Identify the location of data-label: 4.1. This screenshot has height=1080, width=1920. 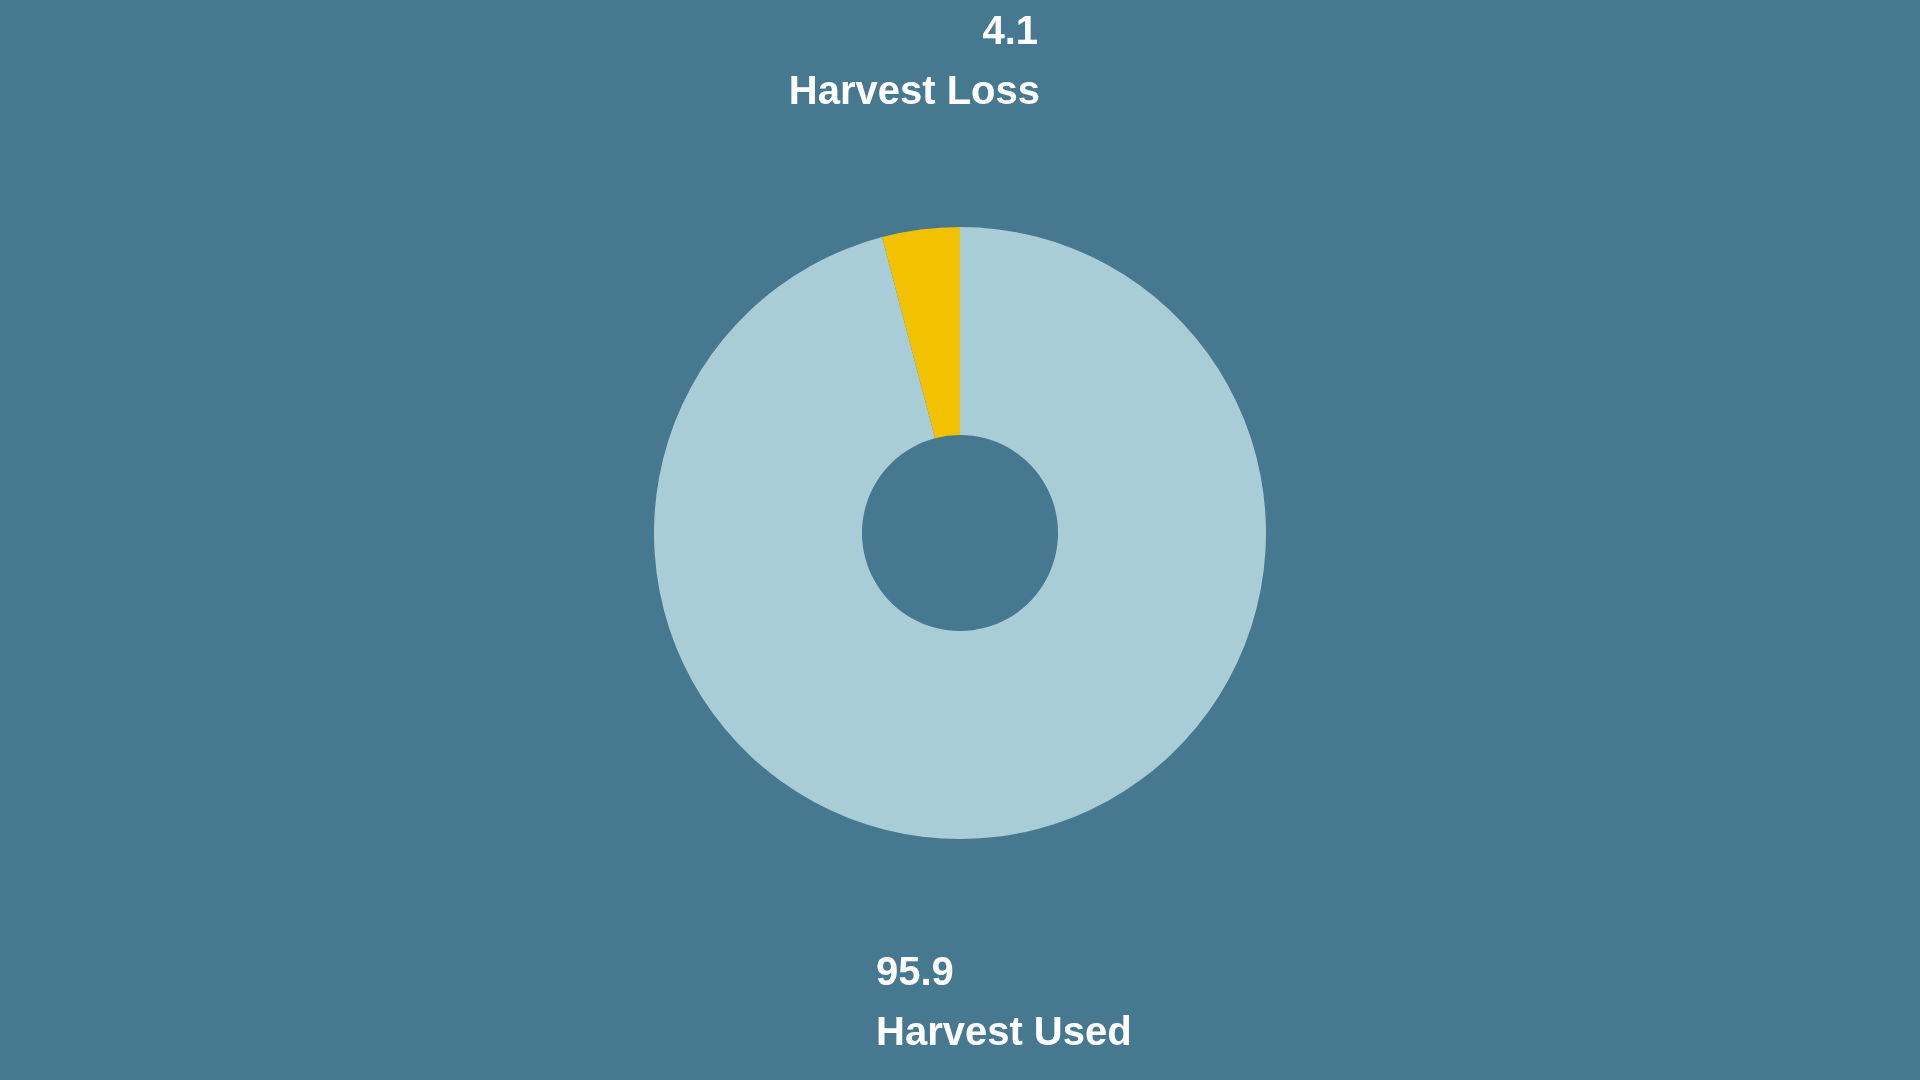
(1010, 30).